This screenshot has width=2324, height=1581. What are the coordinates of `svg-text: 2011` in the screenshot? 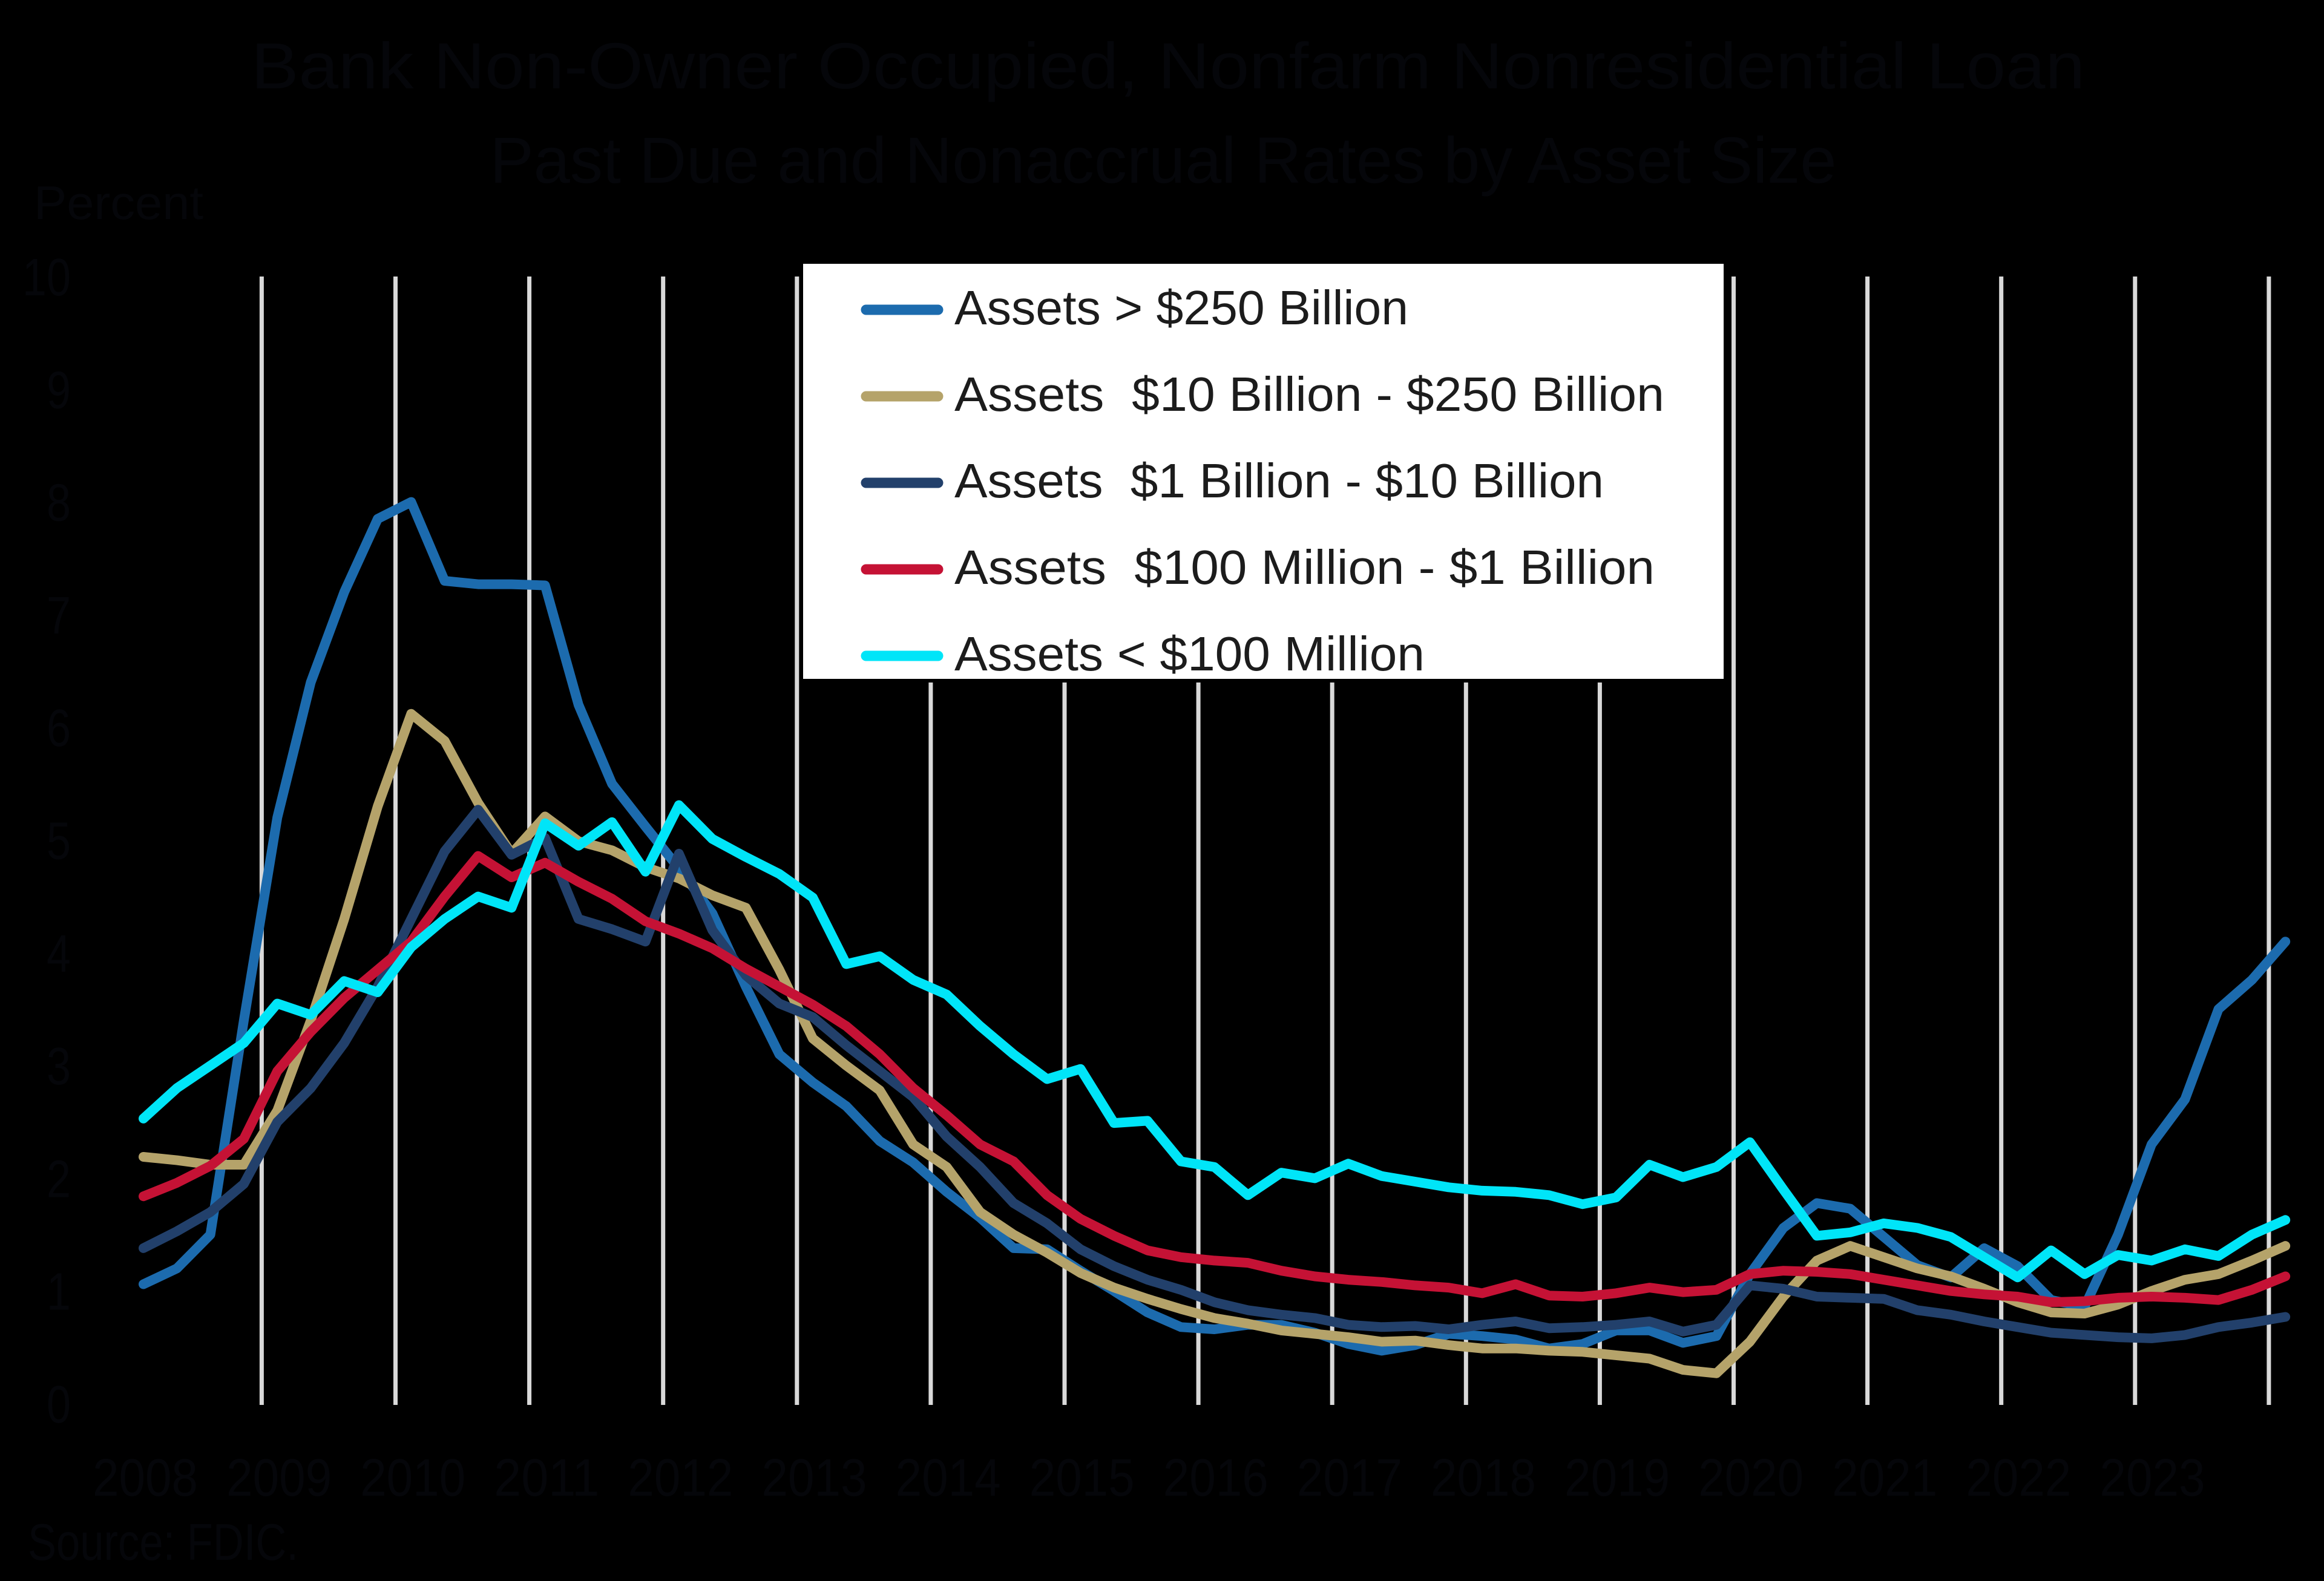 It's located at (546, 1477).